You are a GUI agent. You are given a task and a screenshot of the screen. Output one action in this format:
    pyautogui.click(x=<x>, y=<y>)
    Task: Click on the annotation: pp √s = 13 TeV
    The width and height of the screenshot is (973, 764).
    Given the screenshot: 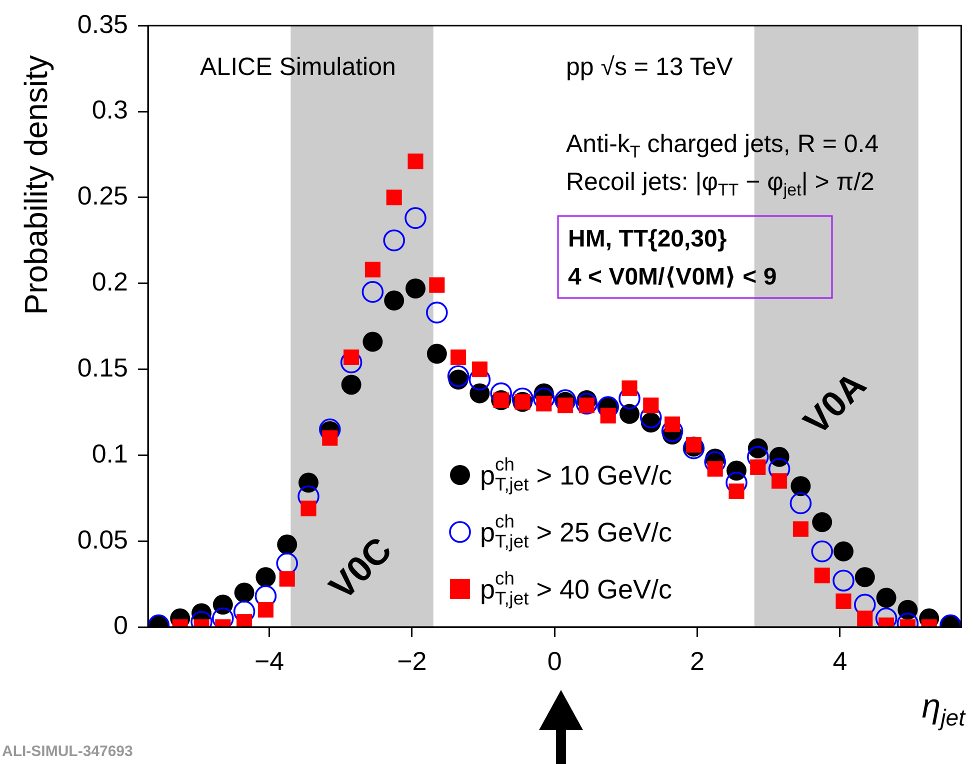 What is the action you would take?
    pyautogui.click(x=650, y=66)
    